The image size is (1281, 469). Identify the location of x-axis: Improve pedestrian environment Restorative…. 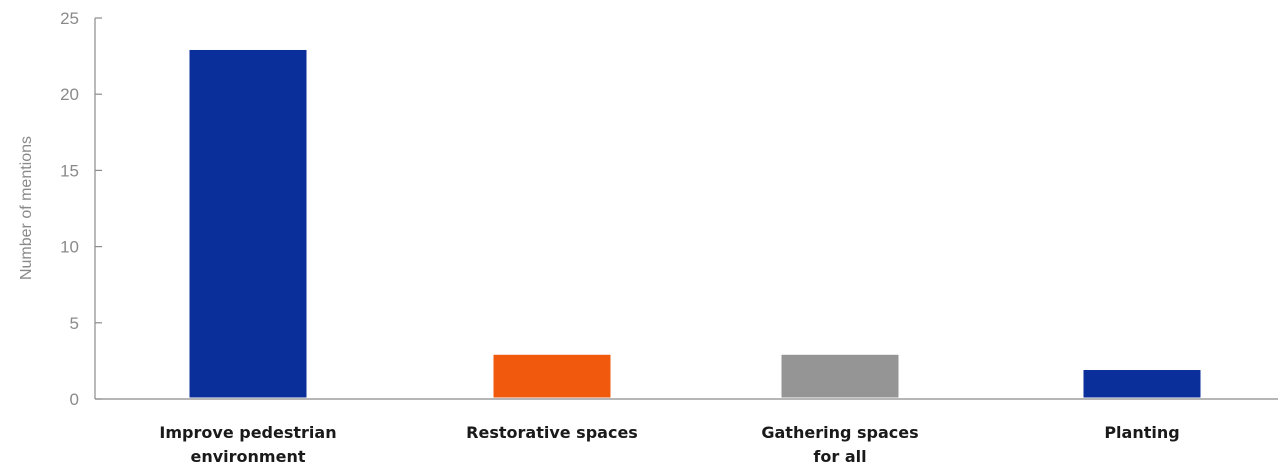
(686, 432).